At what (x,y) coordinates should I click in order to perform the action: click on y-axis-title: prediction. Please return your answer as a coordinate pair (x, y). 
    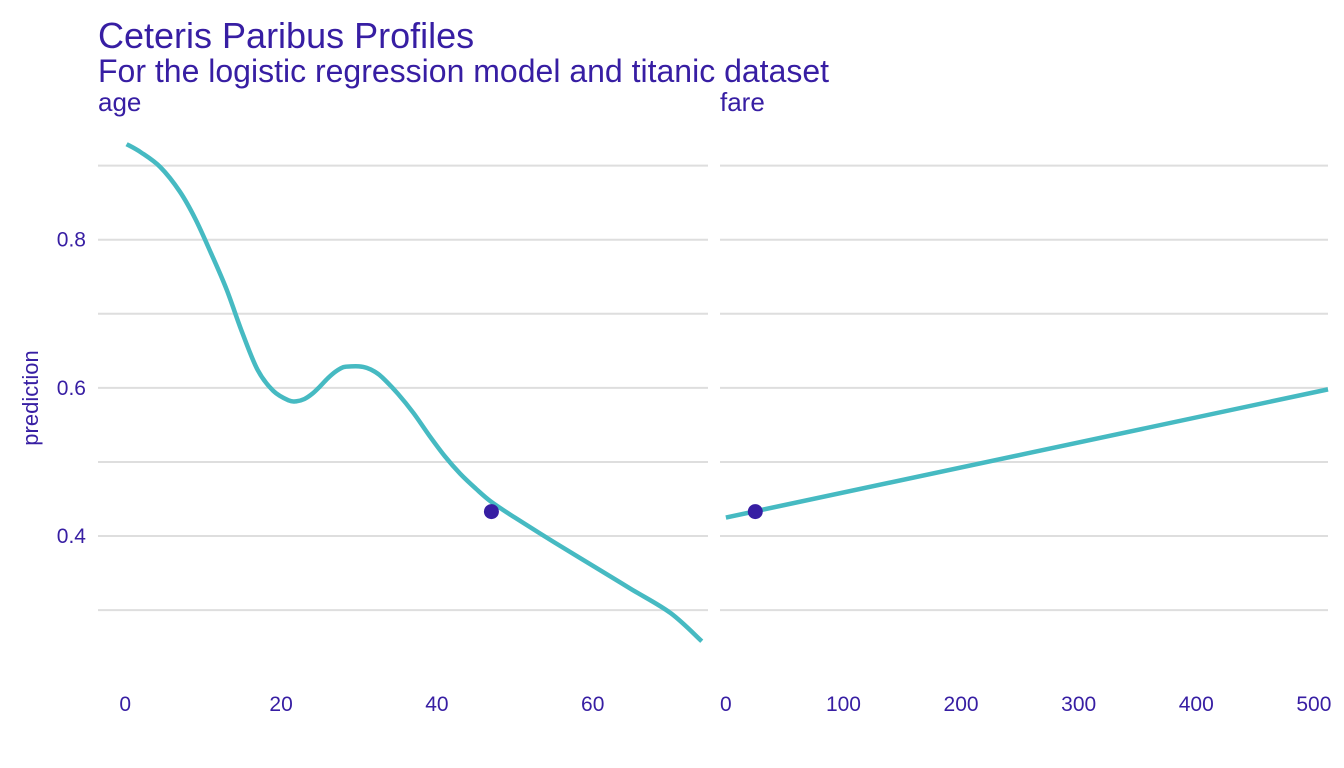
    Looking at the image, I should click on (30, 397).